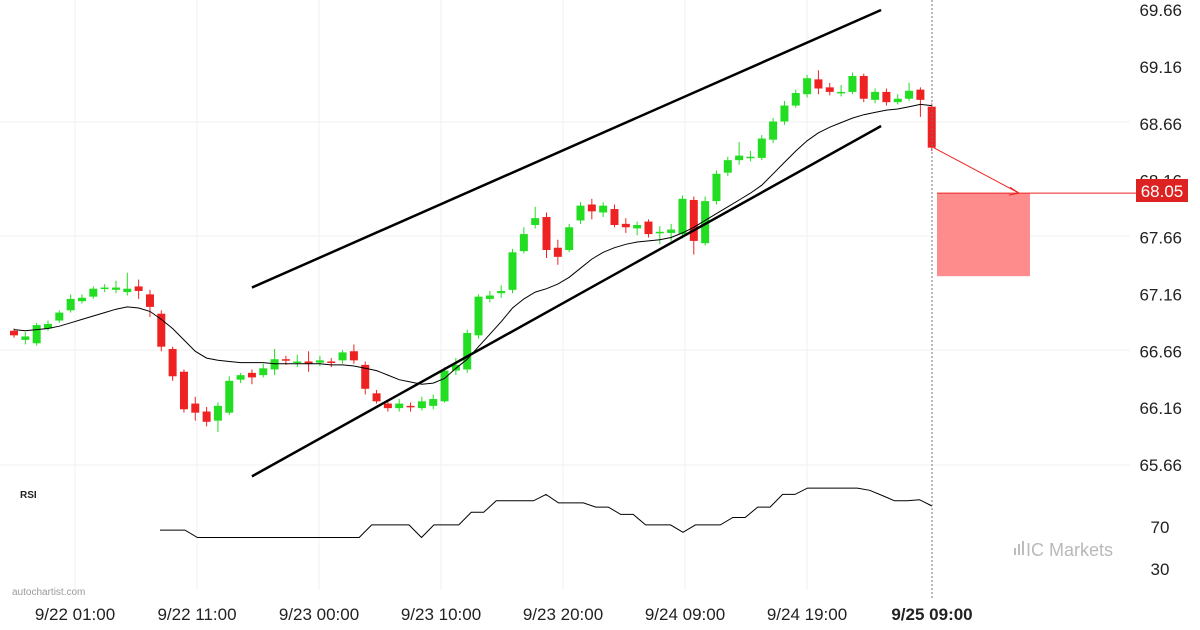  What do you see at coordinates (546, 513) in the screenshot?
I see `rsi-line` at bounding box center [546, 513].